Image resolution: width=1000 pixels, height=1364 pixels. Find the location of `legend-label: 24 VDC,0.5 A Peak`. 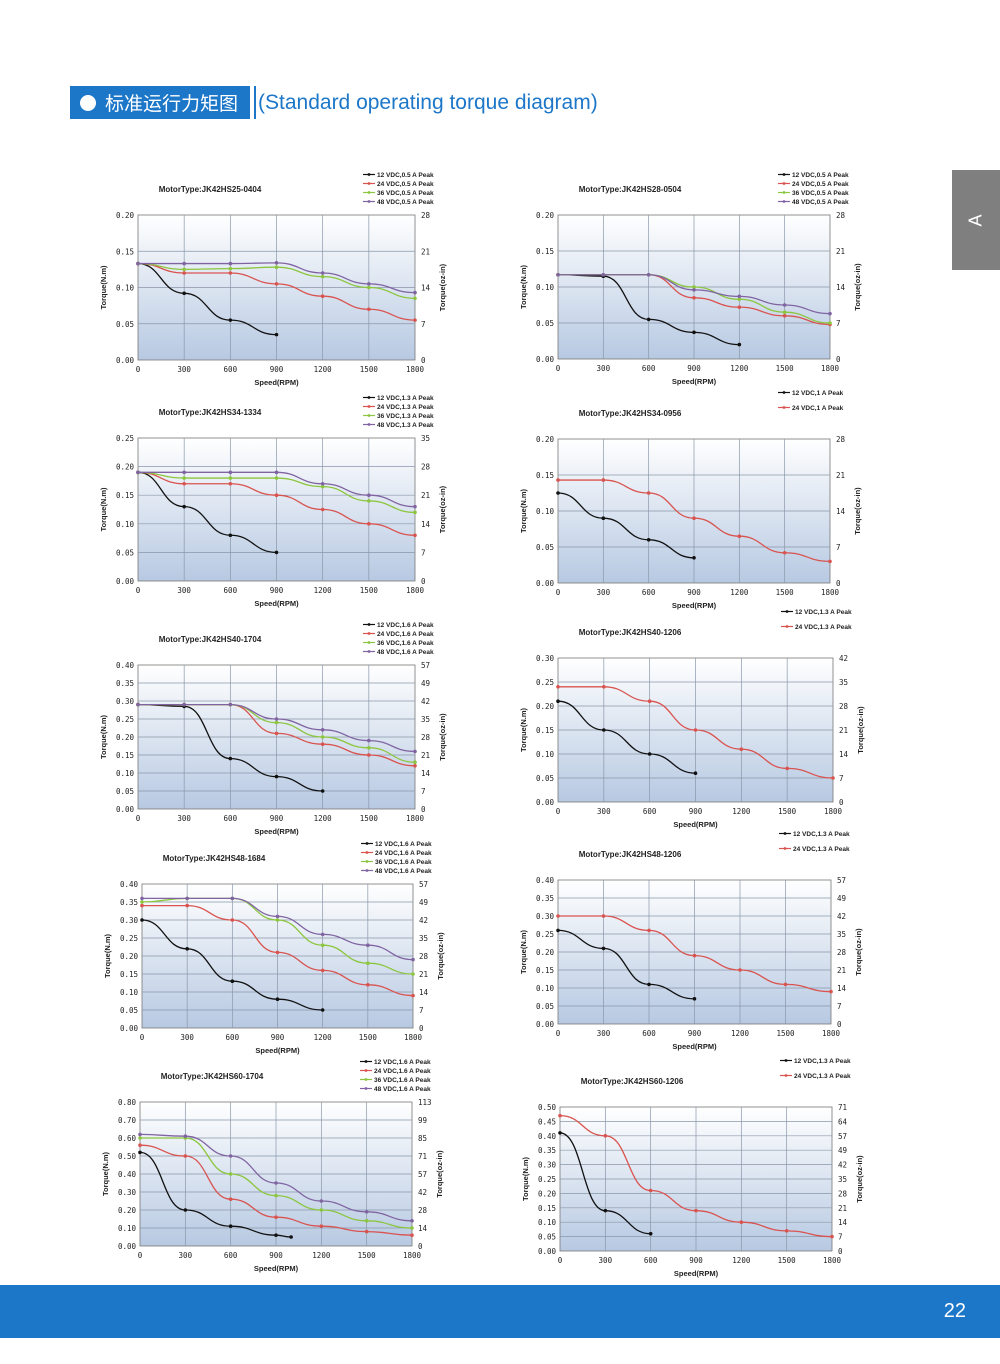

legend-label: 24 VDC,0.5 A Peak is located at coordinates (820, 184).